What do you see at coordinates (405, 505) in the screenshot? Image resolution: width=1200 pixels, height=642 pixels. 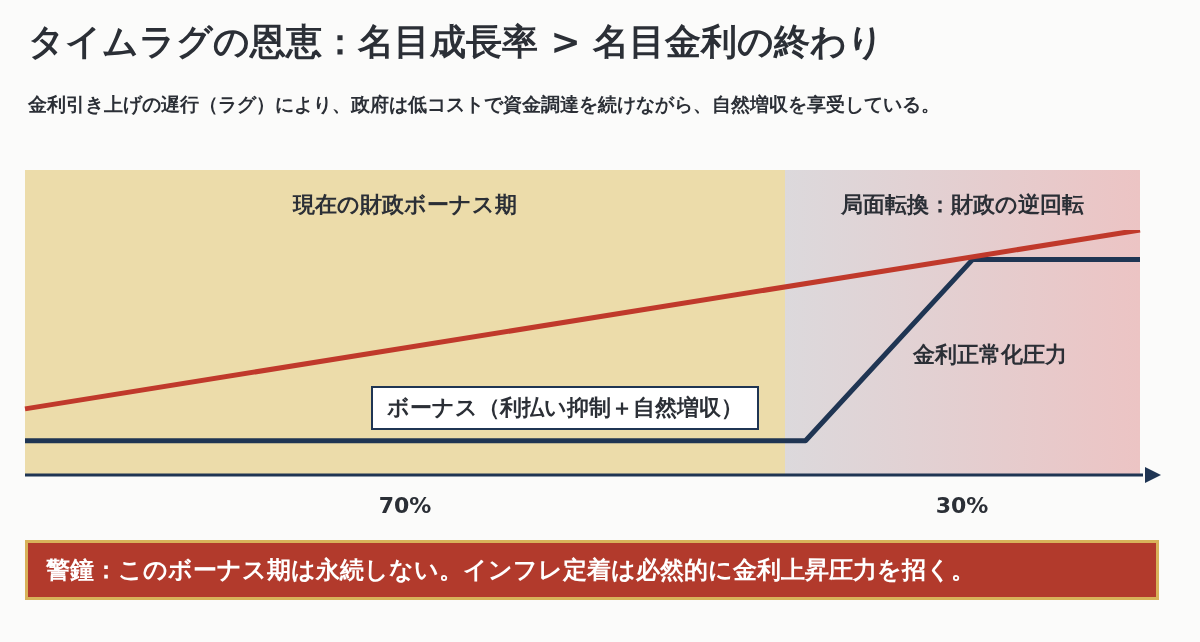 I see `text: 70%` at bounding box center [405, 505].